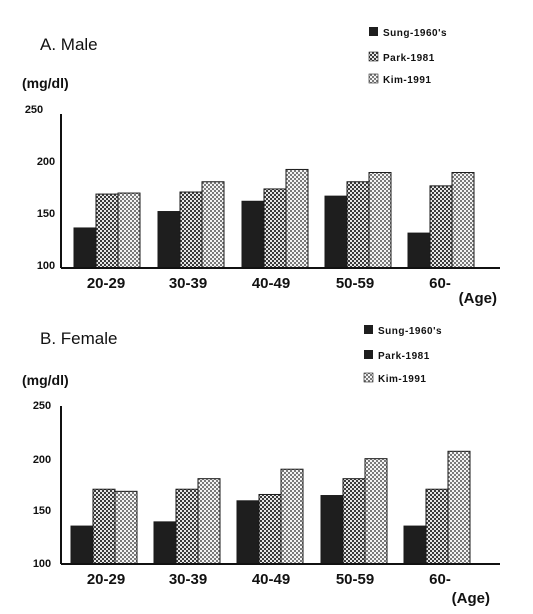 The image size is (533, 614). What do you see at coordinates (42, 406) in the screenshot?
I see `y-tick-label-female-250: 250` at bounding box center [42, 406].